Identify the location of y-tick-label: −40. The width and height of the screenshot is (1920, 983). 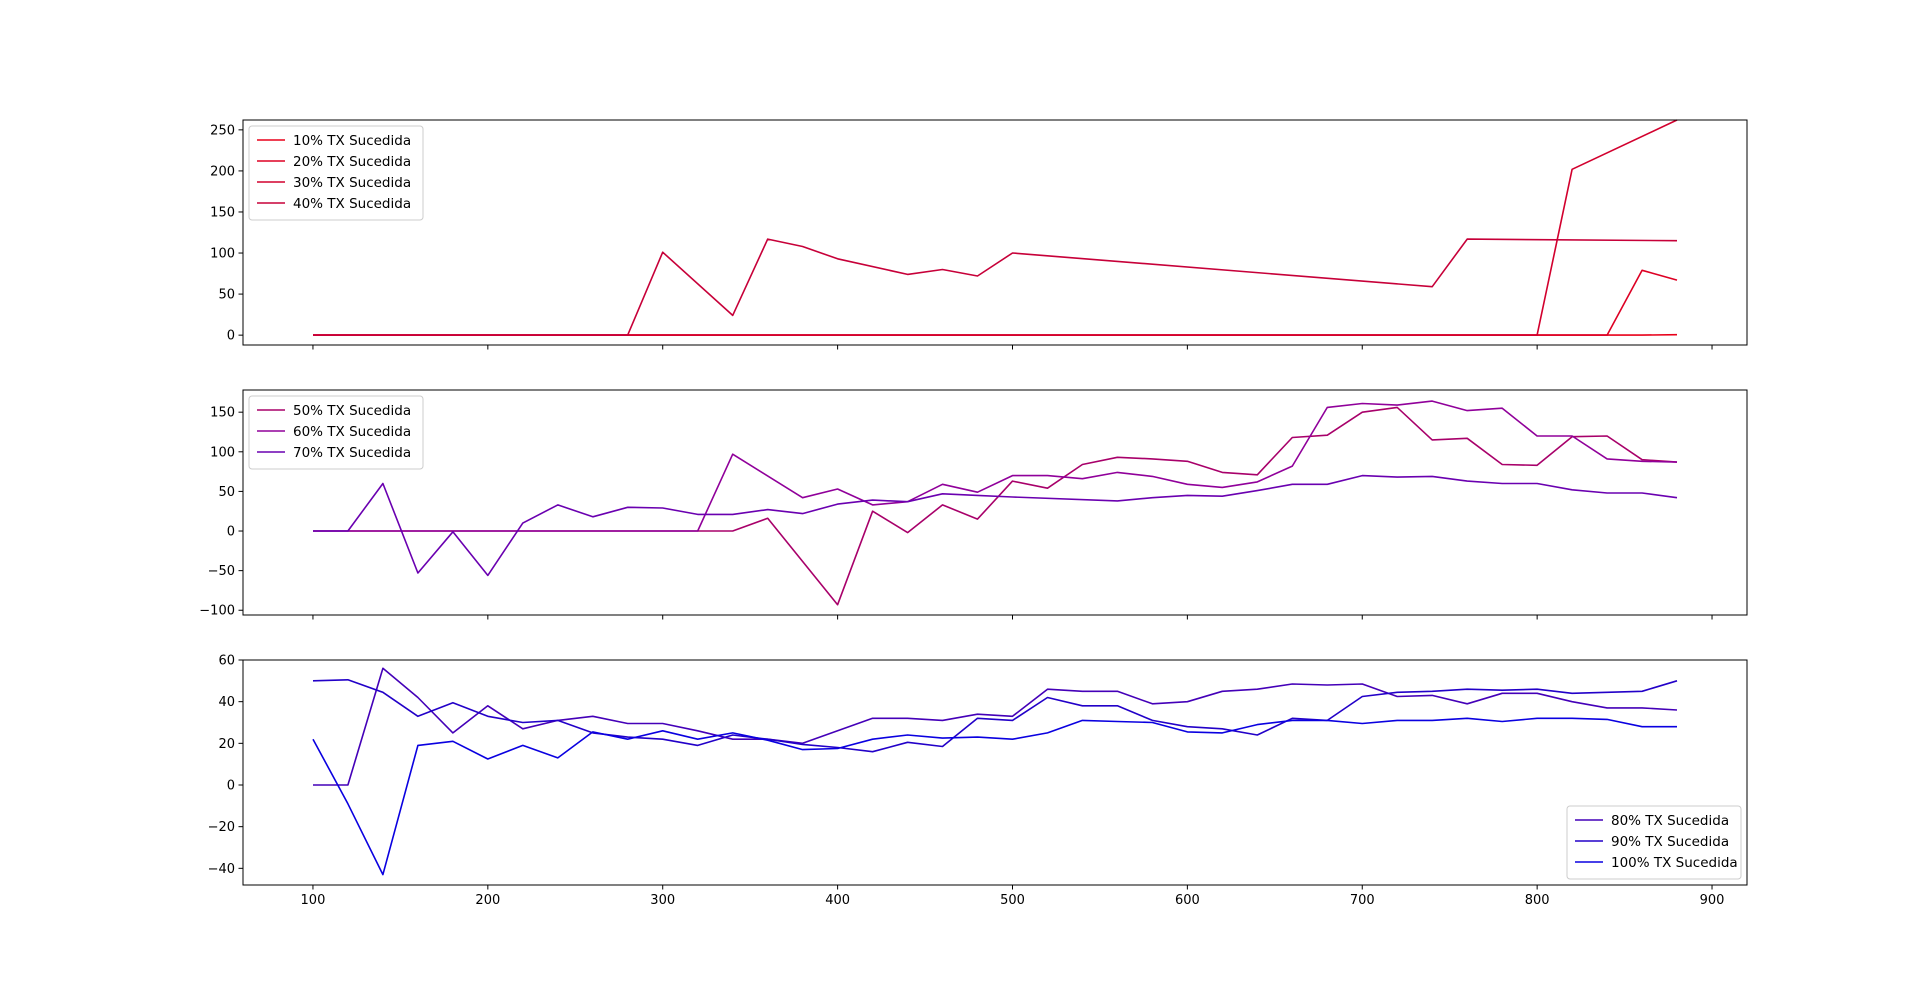
(221, 869).